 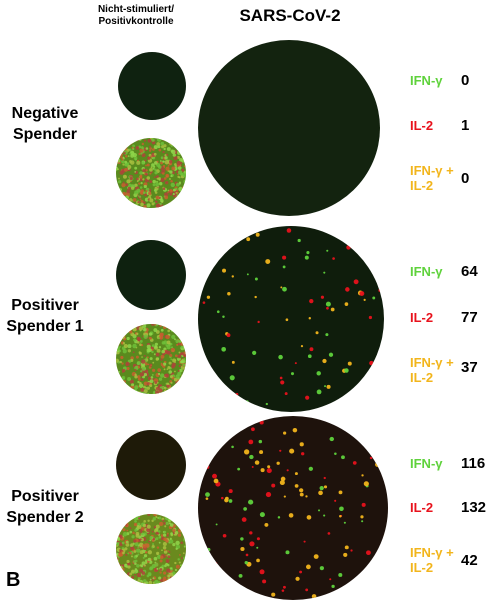 What do you see at coordinates (45, 507) in the screenshot?
I see `donor-label-positive-2: Positiver Spender 2` at bounding box center [45, 507].